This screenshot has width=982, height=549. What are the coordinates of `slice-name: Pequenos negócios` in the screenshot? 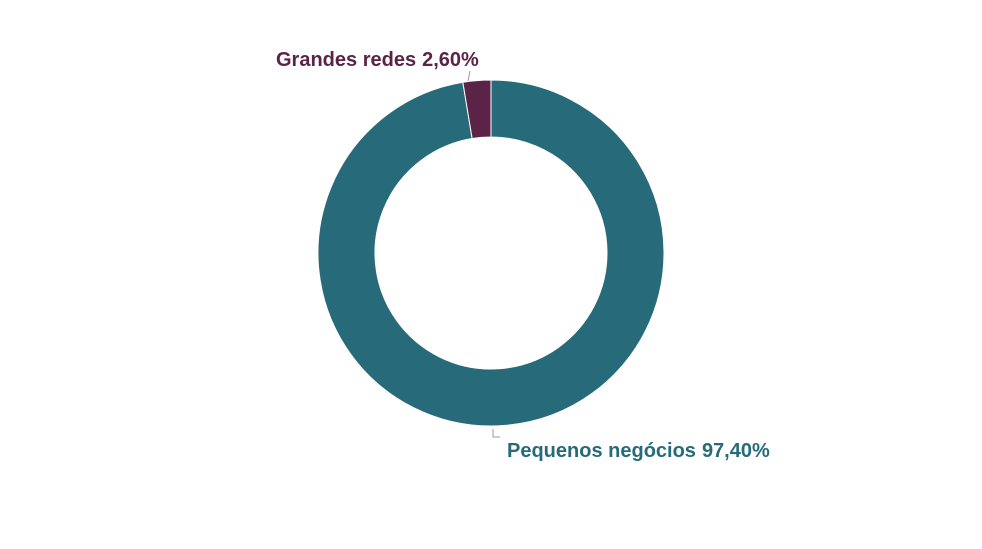 It's located at (601, 451).